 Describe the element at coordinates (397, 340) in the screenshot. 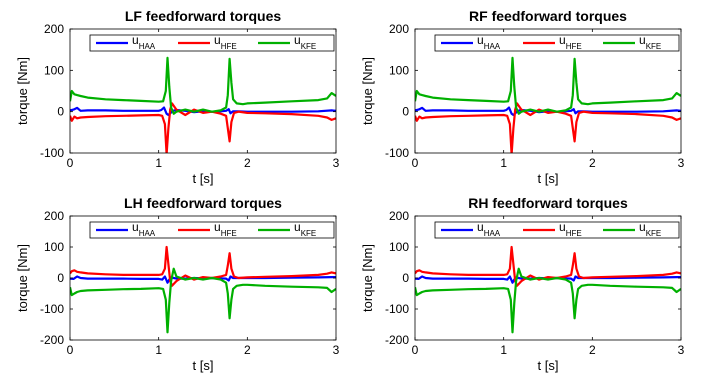

I see `y-tick-label: -200` at that location.